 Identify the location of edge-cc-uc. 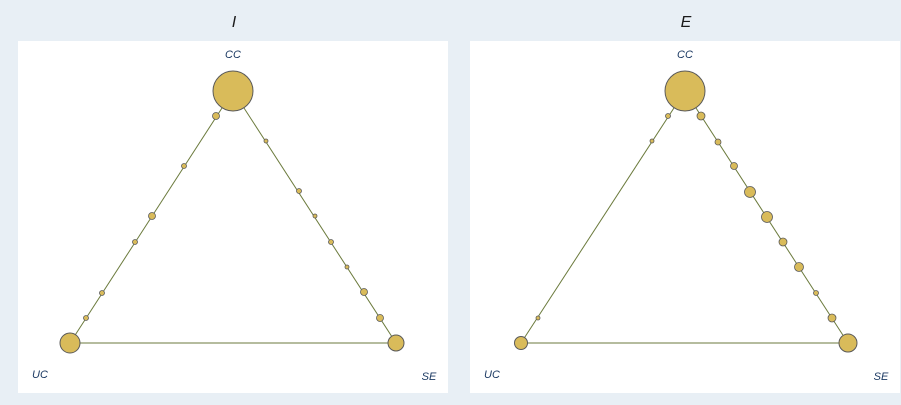
(603, 217).